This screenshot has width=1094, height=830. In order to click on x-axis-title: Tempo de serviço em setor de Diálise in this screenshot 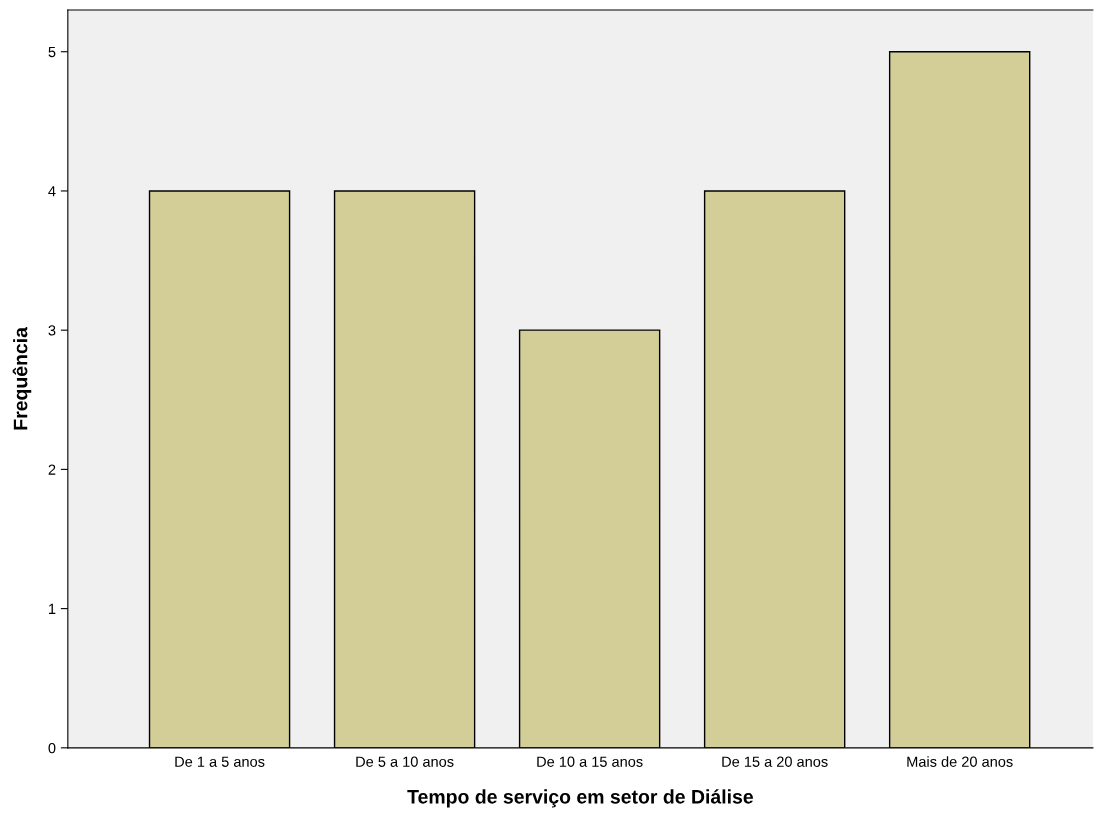, I will do `click(580, 798)`.